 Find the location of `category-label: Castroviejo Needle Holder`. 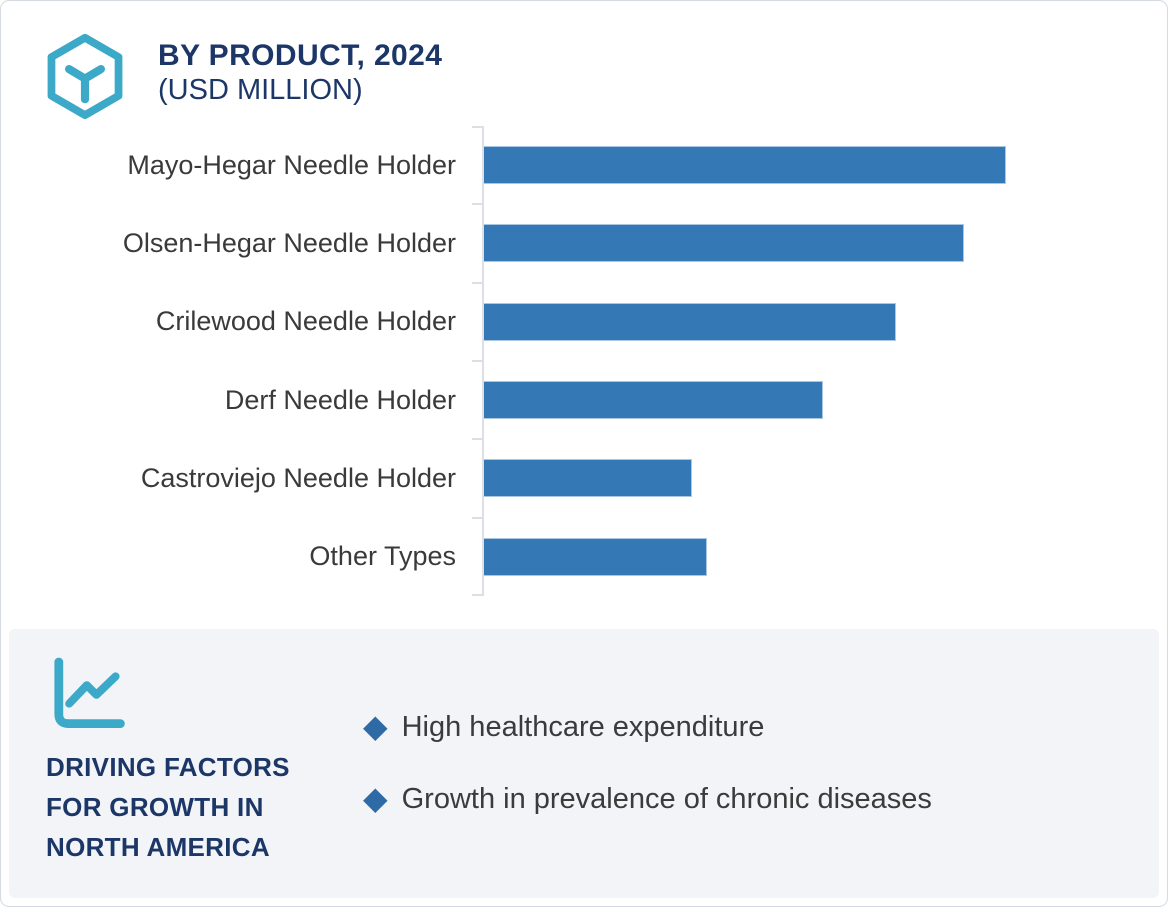

category-label: Castroviejo Needle Holder is located at coordinates (298, 477).